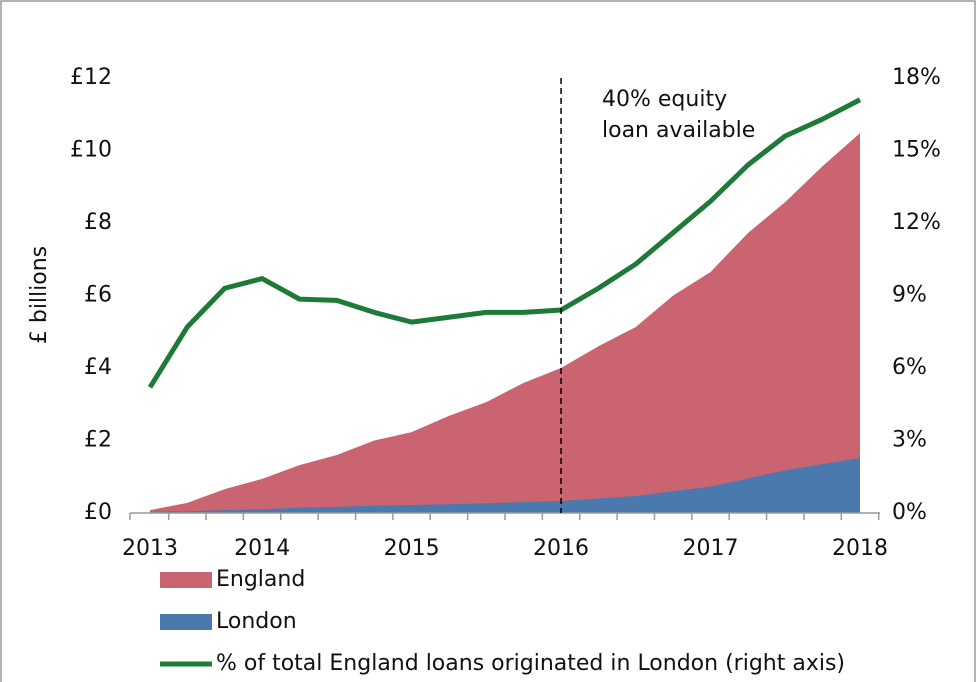 The height and width of the screenshot is (682, 976). Describe the element at coordinates (909, 367) in the screenshot. I see `y2-tick-label: 6%` at that location.